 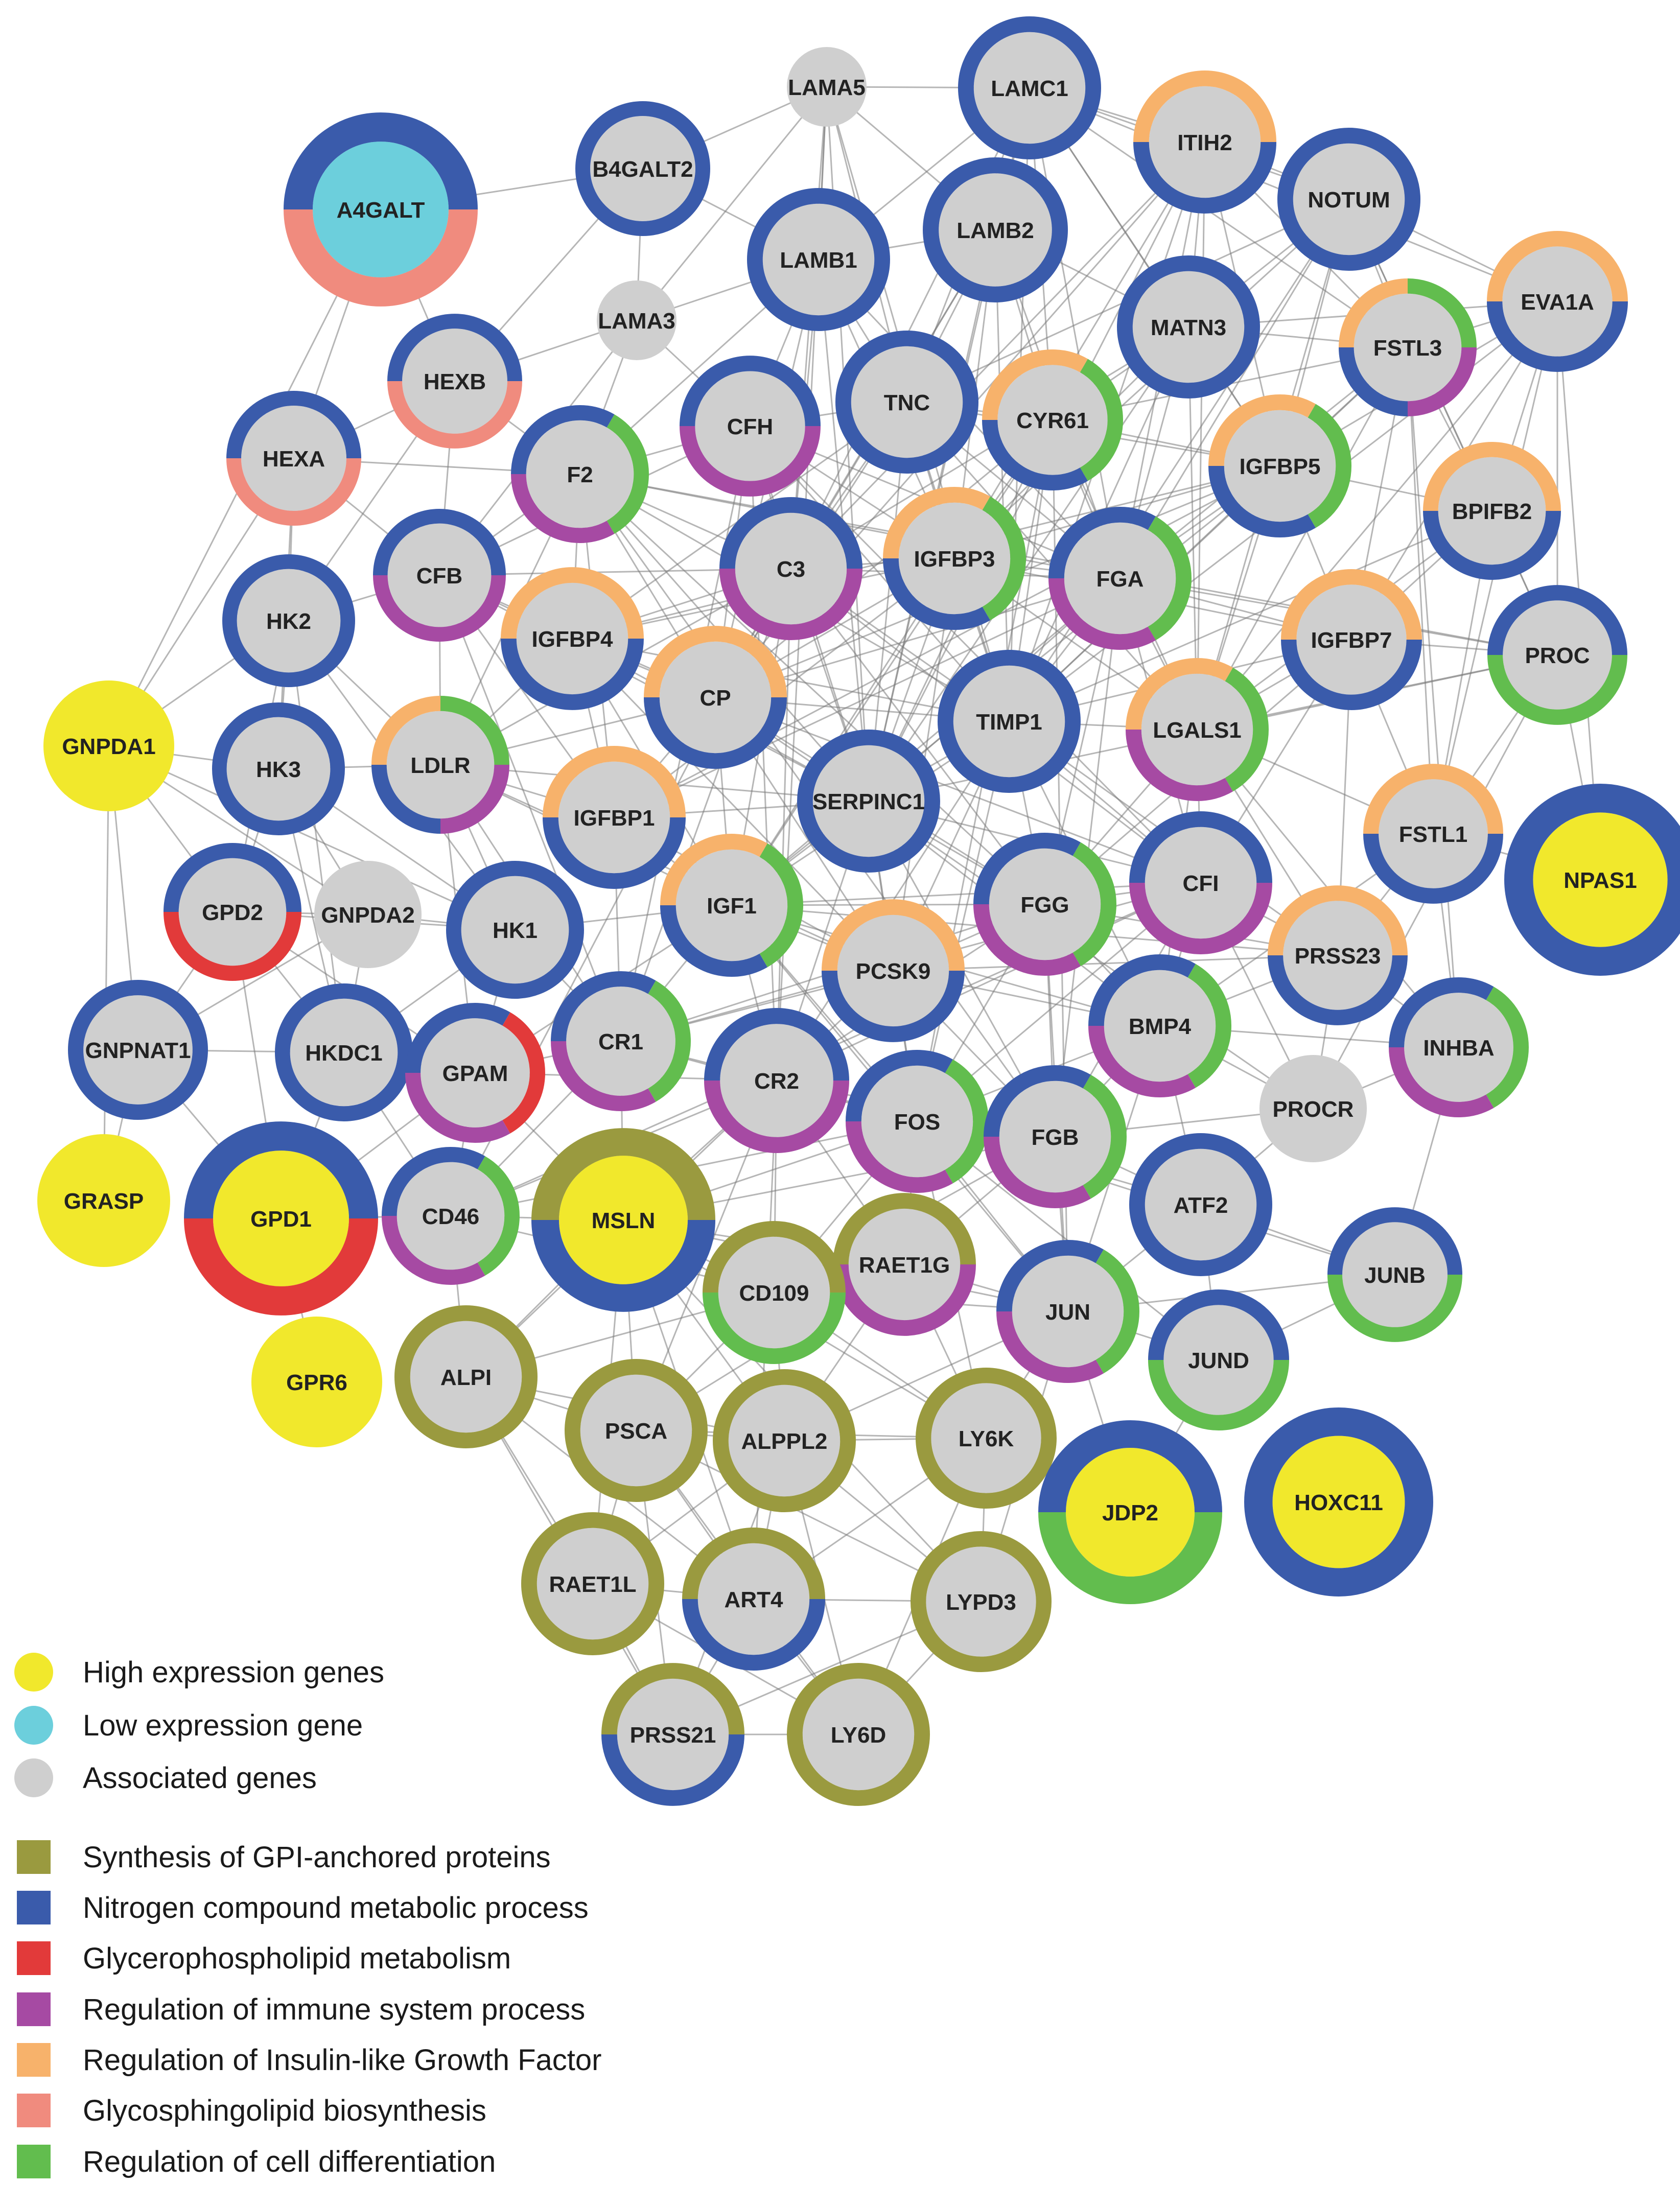 I want to click on node-label: FGA, so click(x=1120, y=579).